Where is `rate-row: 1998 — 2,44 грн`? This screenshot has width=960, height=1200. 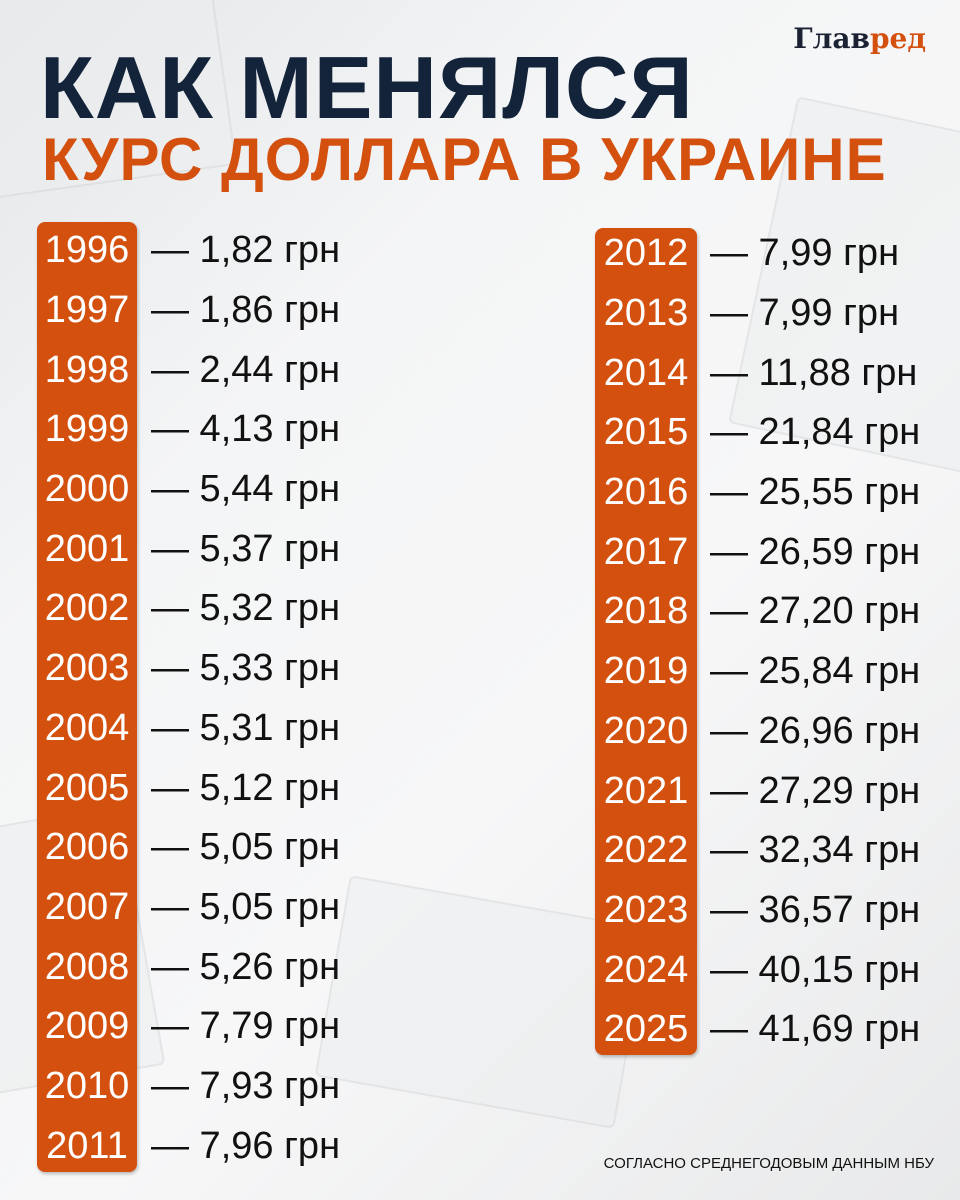
rate-row: 1998 — 2,44 грн is located at coordinates (188, 370).